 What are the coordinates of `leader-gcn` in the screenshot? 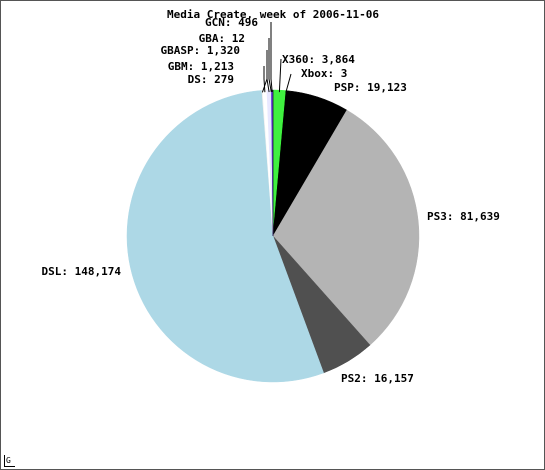 It's located at (271, 57).